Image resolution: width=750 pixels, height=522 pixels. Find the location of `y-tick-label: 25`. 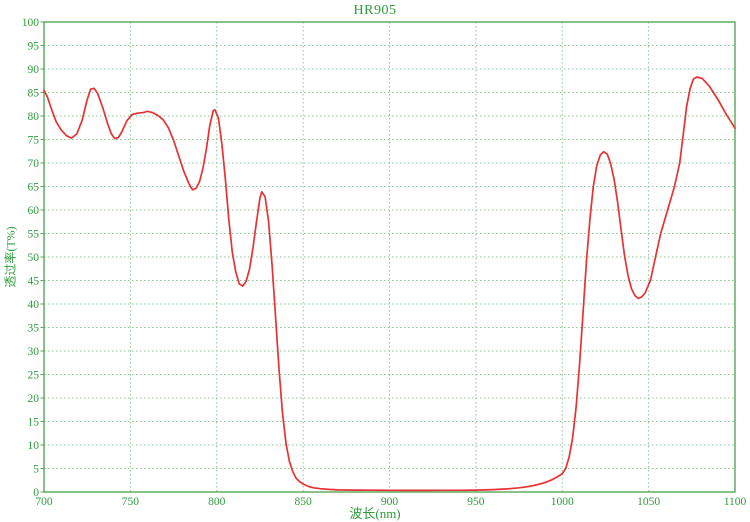

y-tick-label: 25 is located at coordinates (34, 376).